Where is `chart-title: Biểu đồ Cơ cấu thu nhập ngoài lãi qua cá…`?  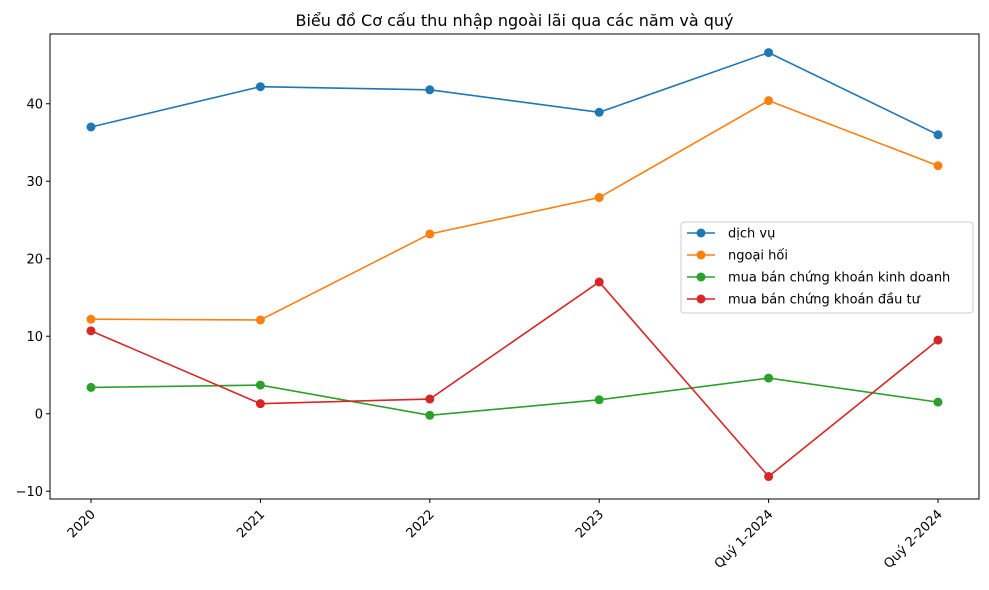
chart-title: Biểu đồ Cơ cấu thu nhập ngoài lãi qua cá… is located at coordinates (515, 20).